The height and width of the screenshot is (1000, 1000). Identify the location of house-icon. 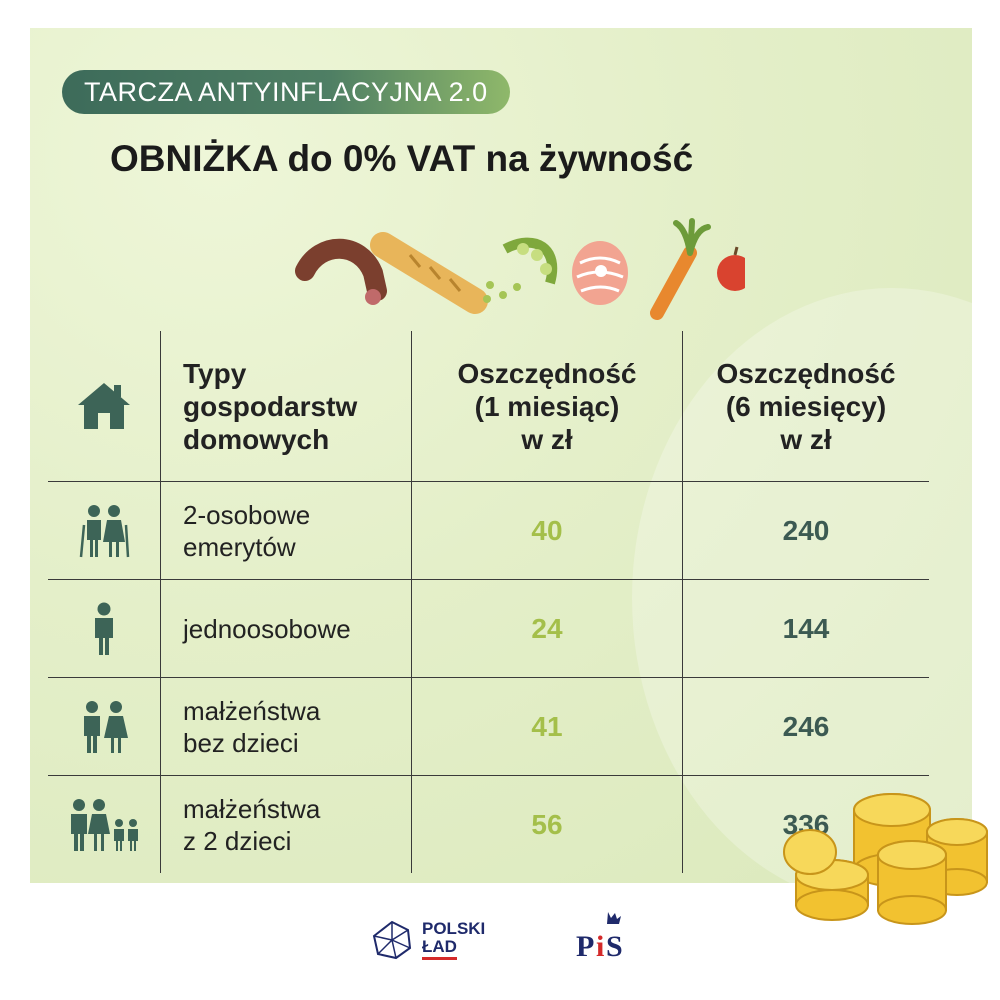
(104, 406).